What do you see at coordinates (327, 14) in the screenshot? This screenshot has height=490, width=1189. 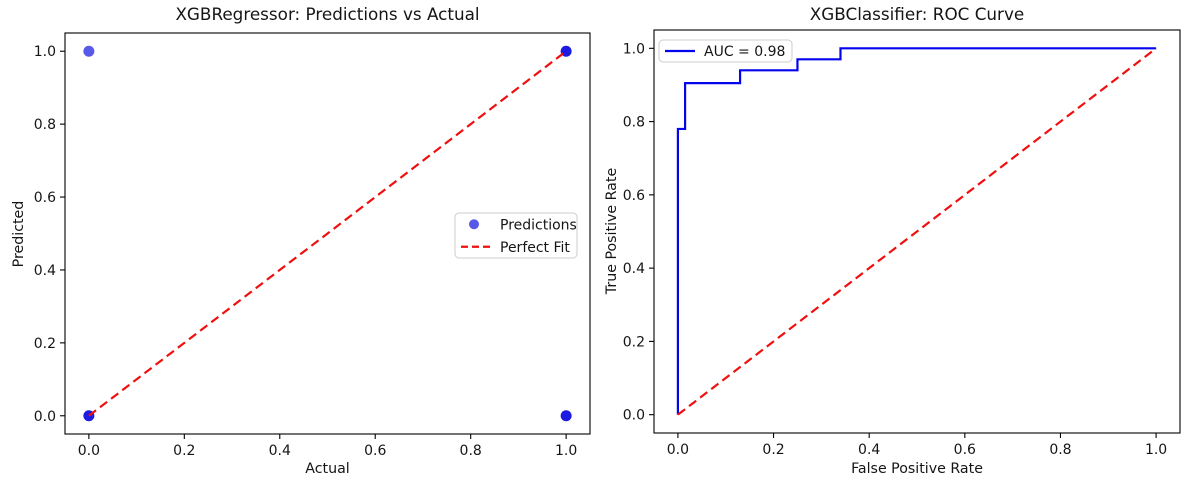 I see `left-chart-title: XGBRegressor: Predictions vs Actual` at bounding box center [327, 14].